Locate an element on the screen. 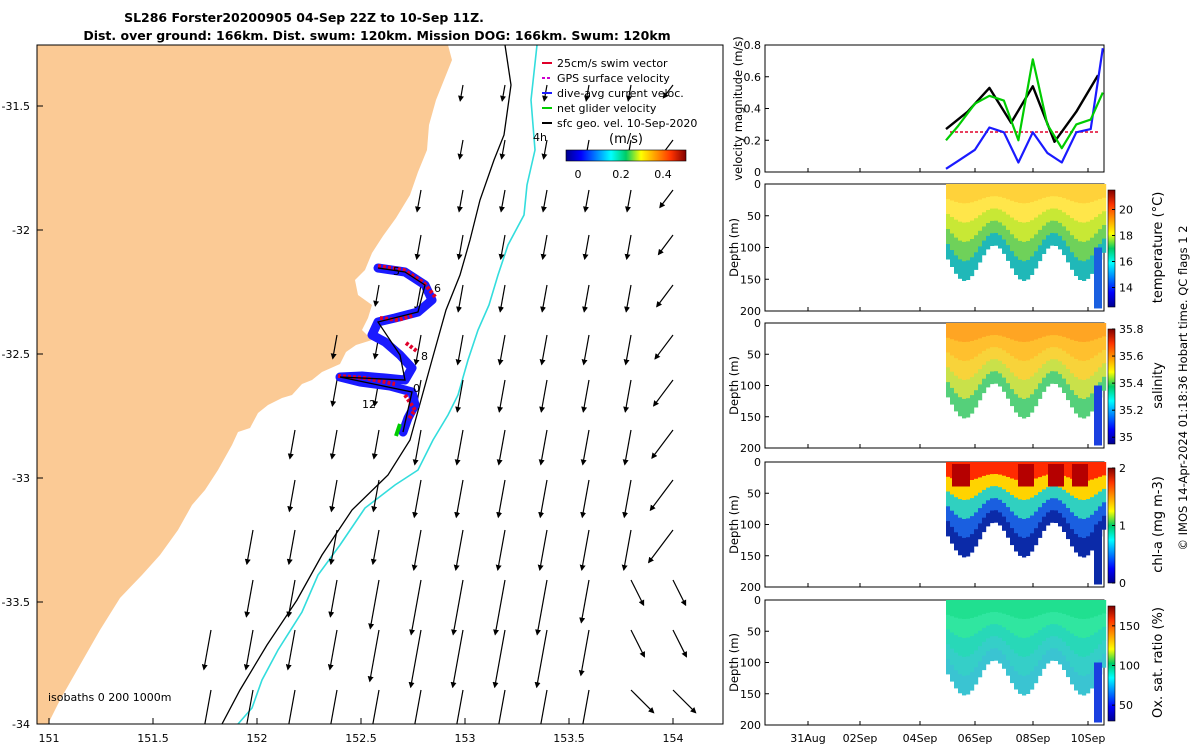  colorbar-tick: 2 is located at coordinates (1122, 468).